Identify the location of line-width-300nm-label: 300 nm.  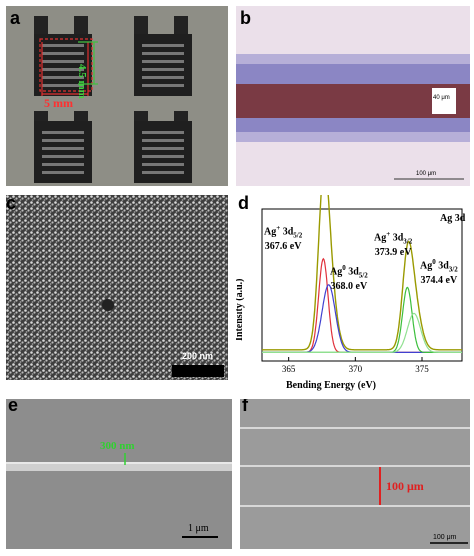
(117, 446).